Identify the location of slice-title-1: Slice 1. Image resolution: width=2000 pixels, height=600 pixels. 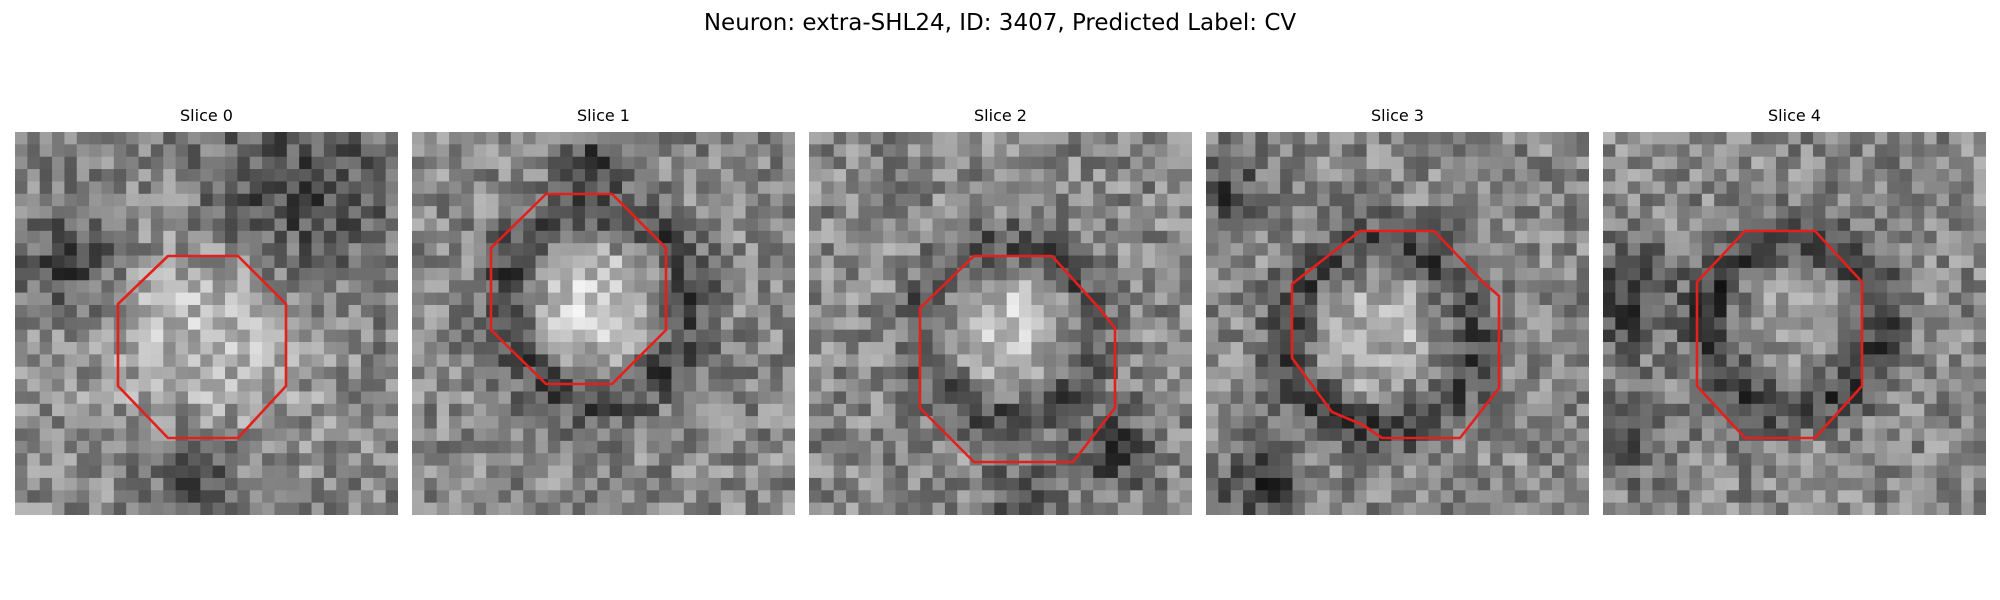
(603, 115).